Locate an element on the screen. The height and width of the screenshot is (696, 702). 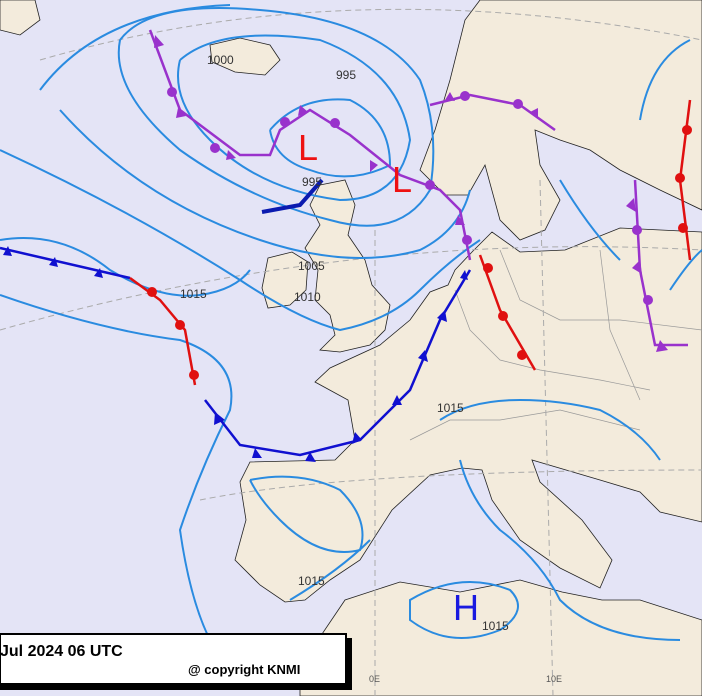
meridian-label: 10E is located at coordinates (554, 679).